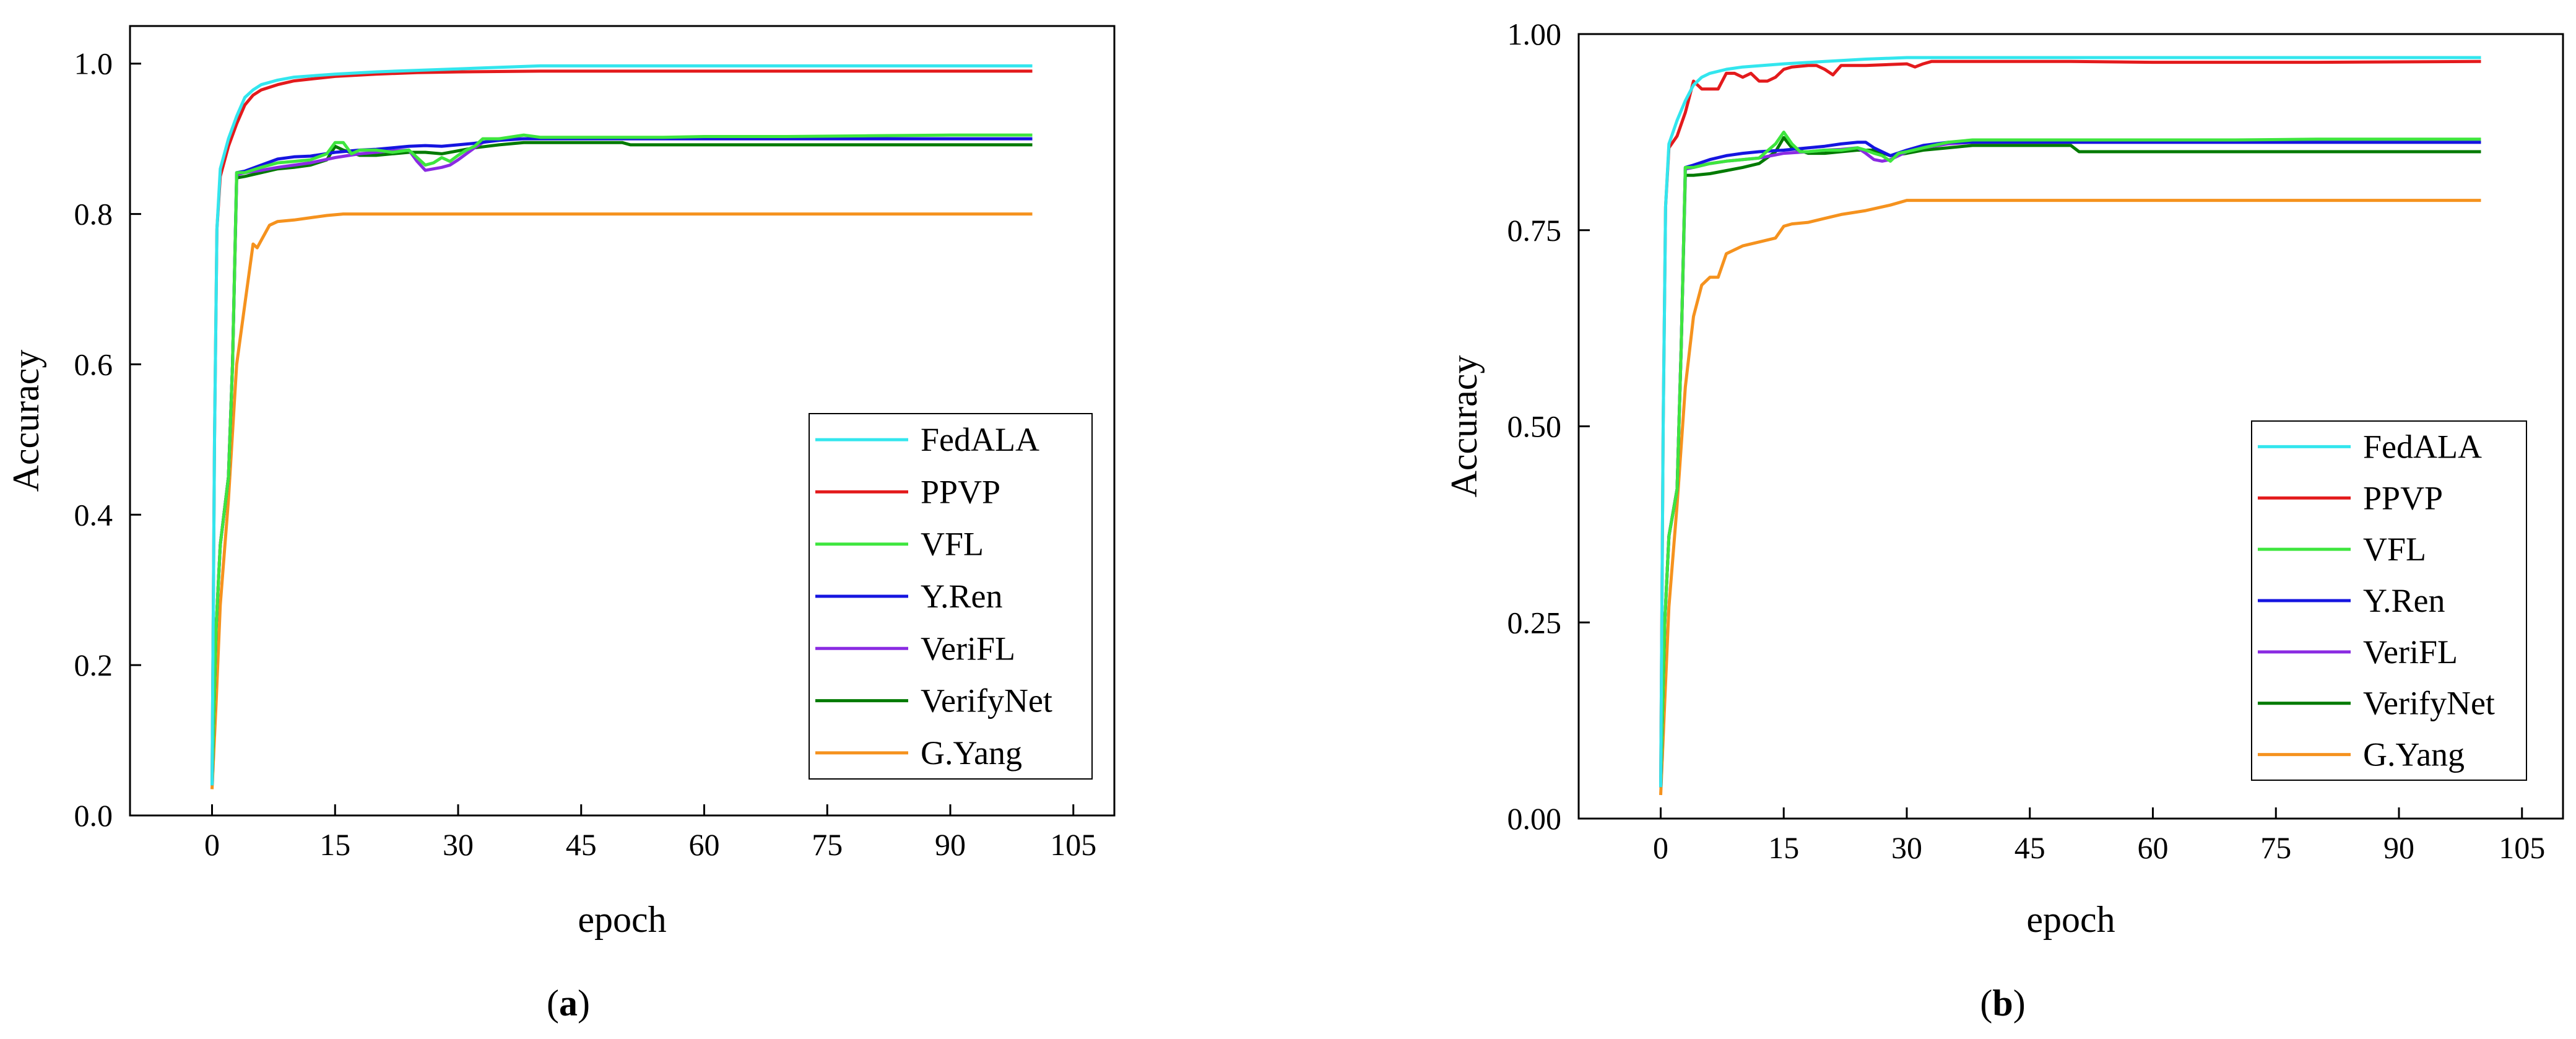  I want to click on y-tick-label: 0.6, so click(93, 364).